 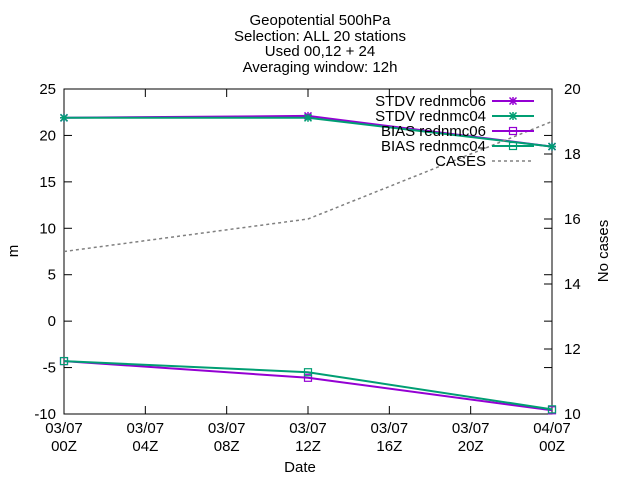 What do you see at coordinates (572, 154) in the screenshot?
I see `y2-tick-label: 18` at bounding box center [572, 154].